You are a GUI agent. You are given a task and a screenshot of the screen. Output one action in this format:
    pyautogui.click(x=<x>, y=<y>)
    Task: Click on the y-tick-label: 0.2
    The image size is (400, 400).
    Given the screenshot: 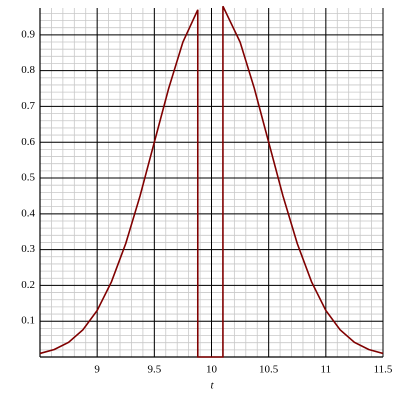 What is the action you would take?
    pyautogui.click(x=28, y=285)
    